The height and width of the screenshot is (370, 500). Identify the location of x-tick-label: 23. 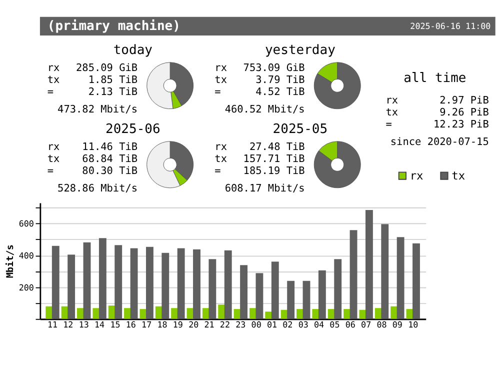
(241, 325).